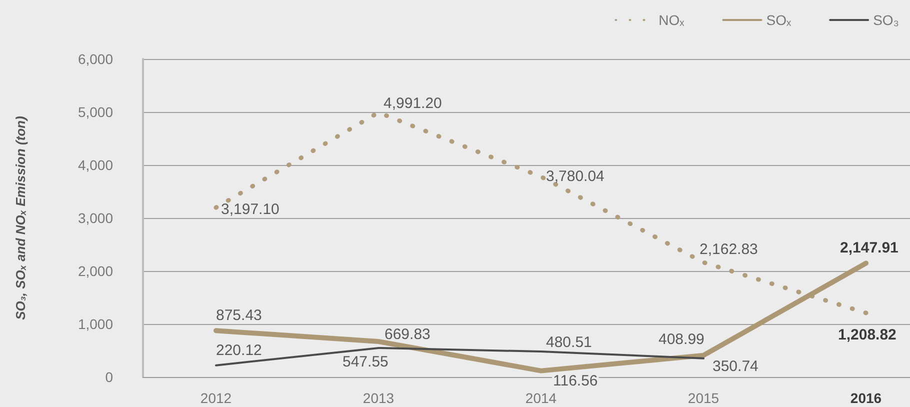 This screenshot has height=407, width=910. What do you see at coordinates (575, 177) in the screenshot?
I see `data-label: 3,780.04` at bounding box center [575, 177].